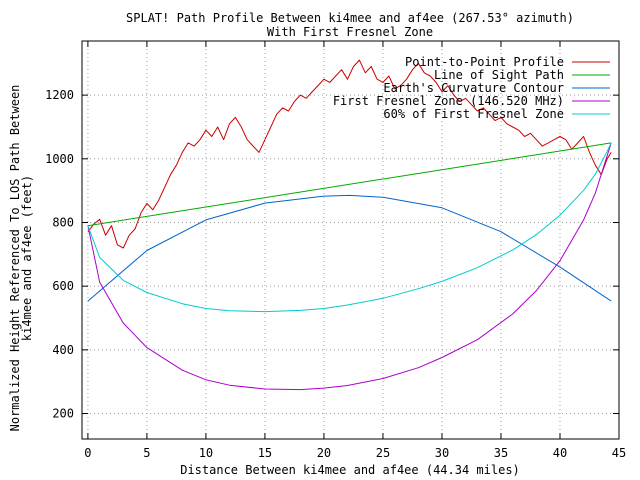 The image size is (640, 480). Describe the element at coordinates (350, 32) in the screenshot. I see `chart-subtitle: With First Fresnel Zone` at that location.